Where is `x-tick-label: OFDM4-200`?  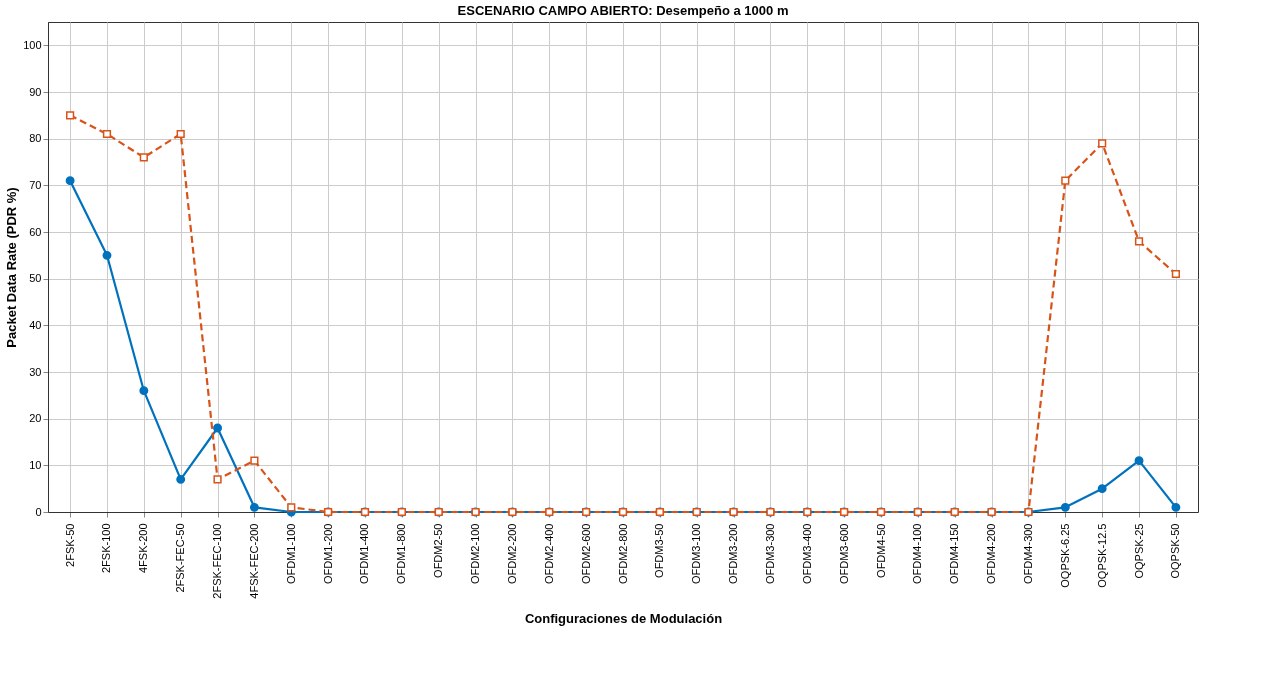 x-tick-label: OFDM4-200 is located at coordinates (991, 554).